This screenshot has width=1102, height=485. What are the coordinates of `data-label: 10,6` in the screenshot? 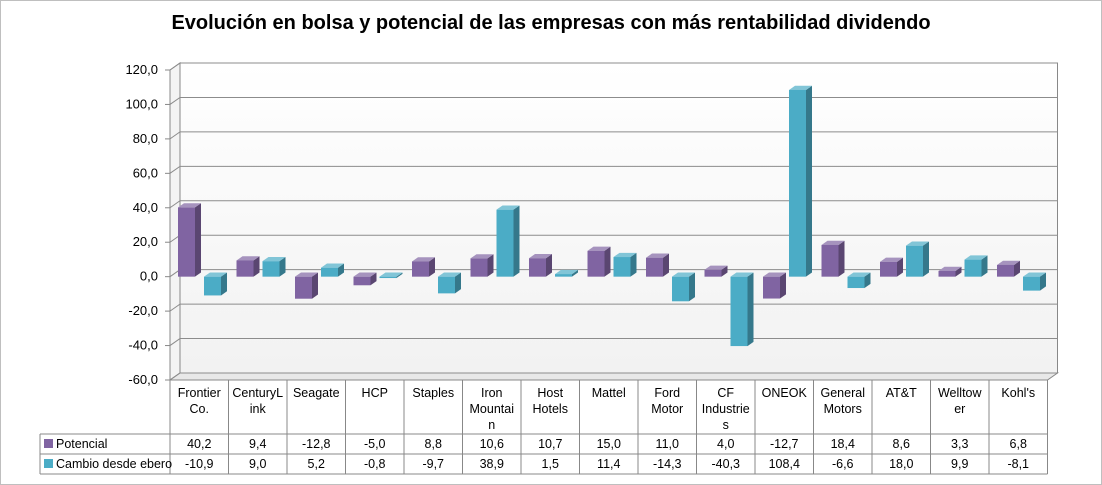 It's located at (492, 444).